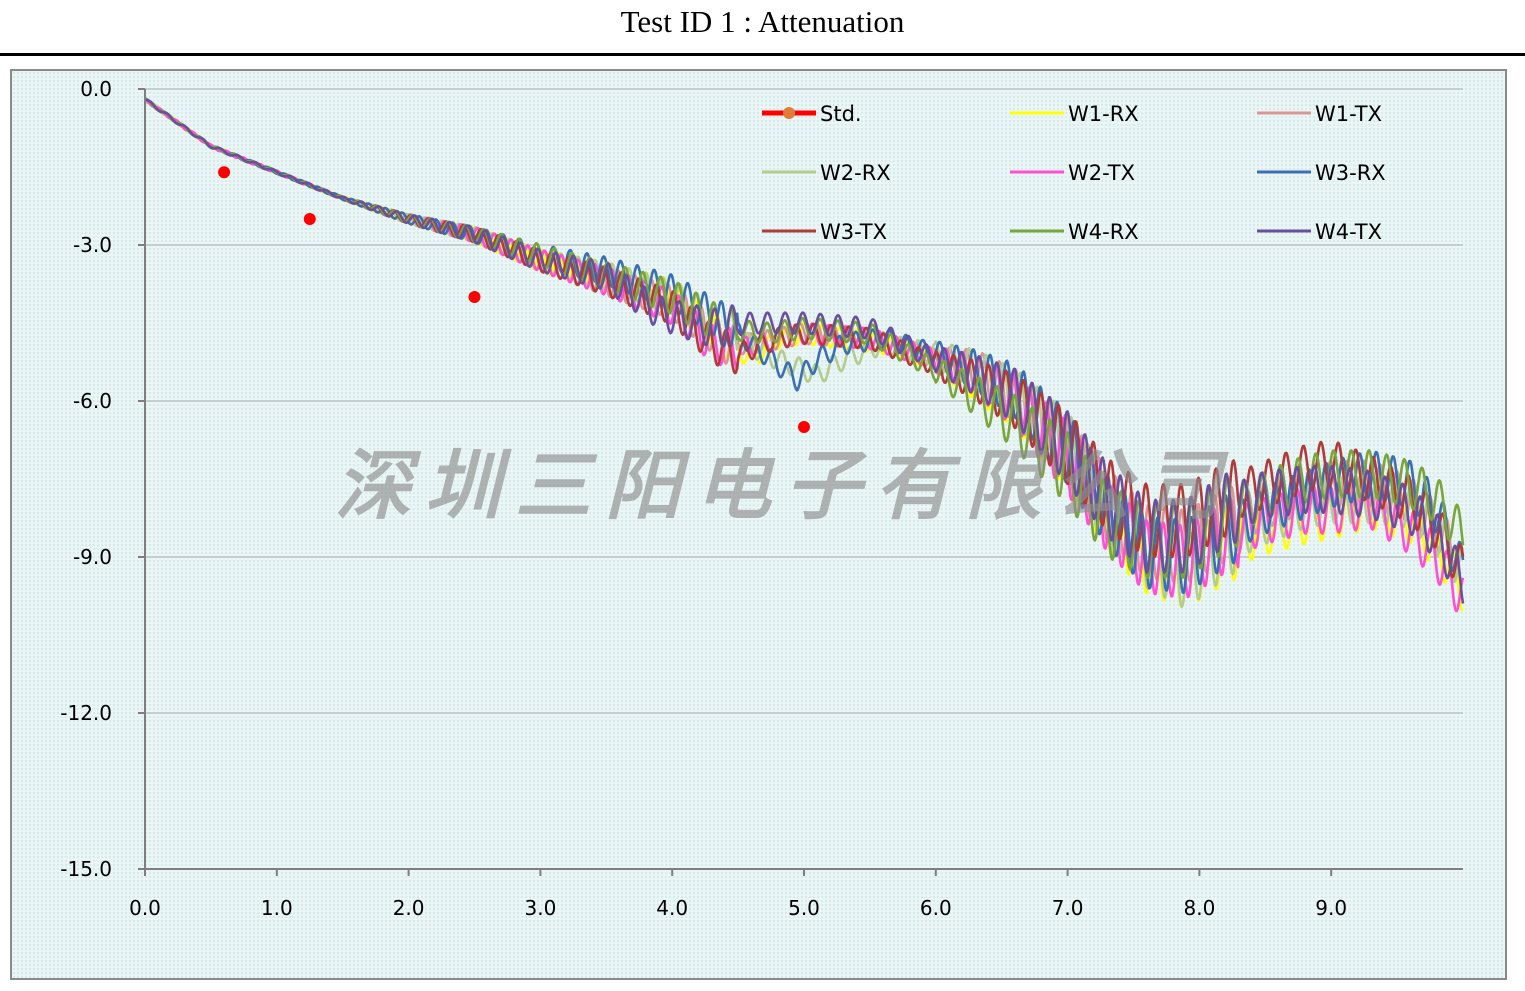  I want to click on y-tick-label: -3.0, so click(92, 245).